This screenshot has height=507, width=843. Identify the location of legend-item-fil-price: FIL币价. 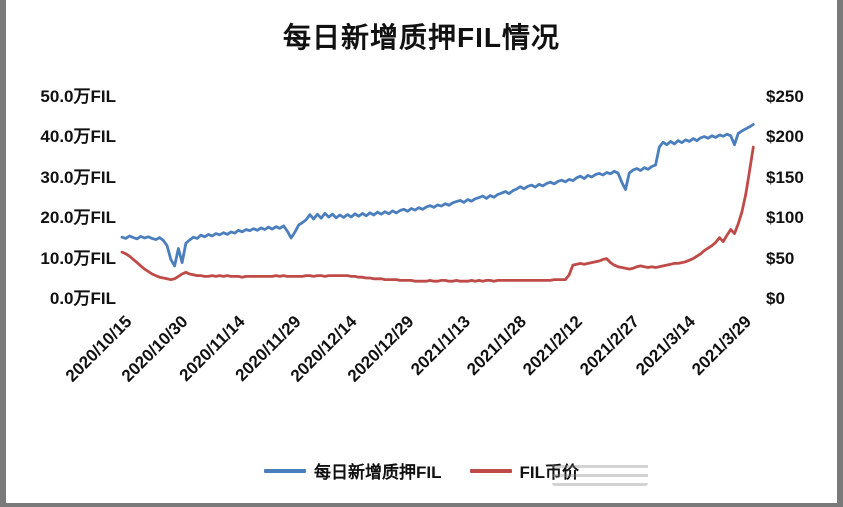
(524, 470).